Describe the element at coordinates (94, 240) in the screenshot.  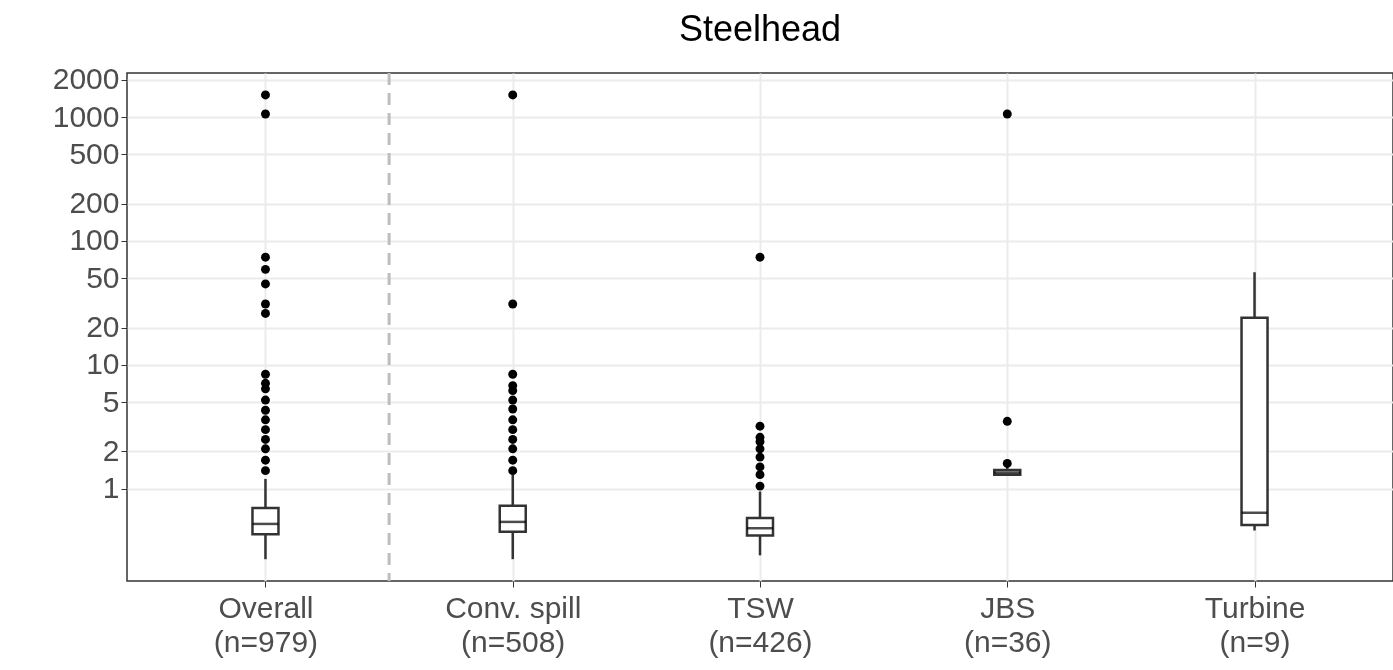
I see `y-tick-label: 100` at that location.